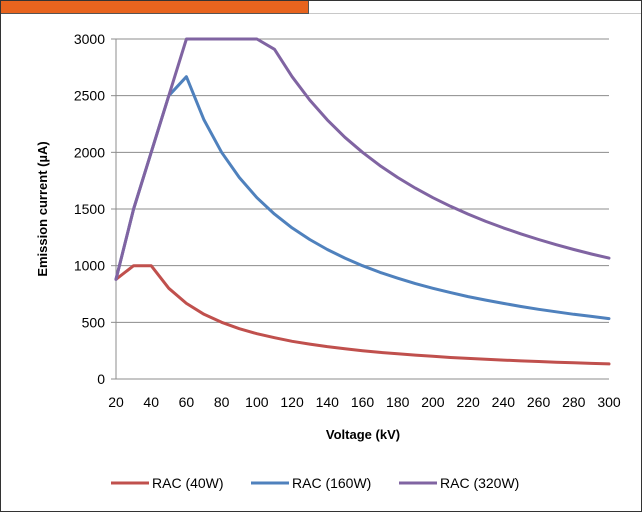 The height and width of the screenshot is (512, 642). What do you see at coordinates (468, 402) in the screenshot?
I see `x-tick-label: 220` at bounding box center [468, 402].